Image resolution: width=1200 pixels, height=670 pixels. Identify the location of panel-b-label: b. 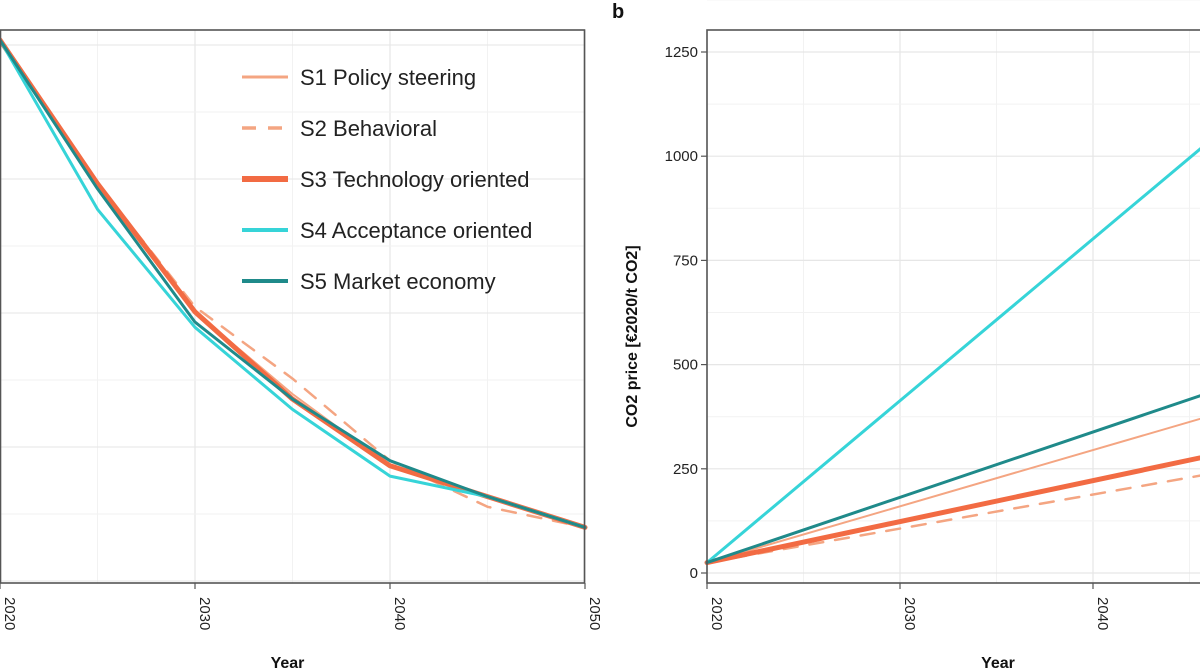
(618, 12).